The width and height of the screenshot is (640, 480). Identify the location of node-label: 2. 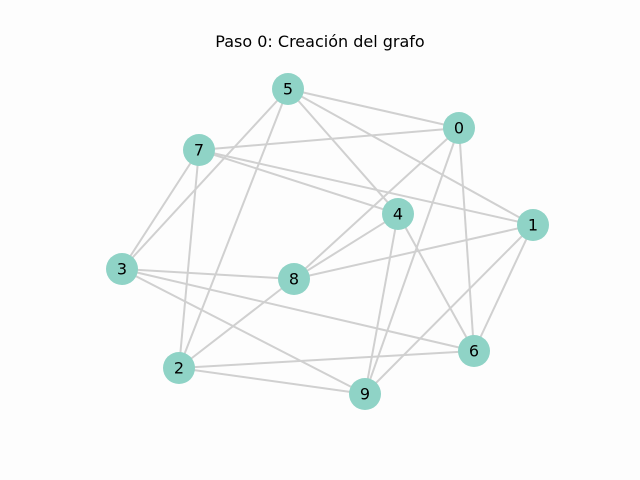
(179, 368).